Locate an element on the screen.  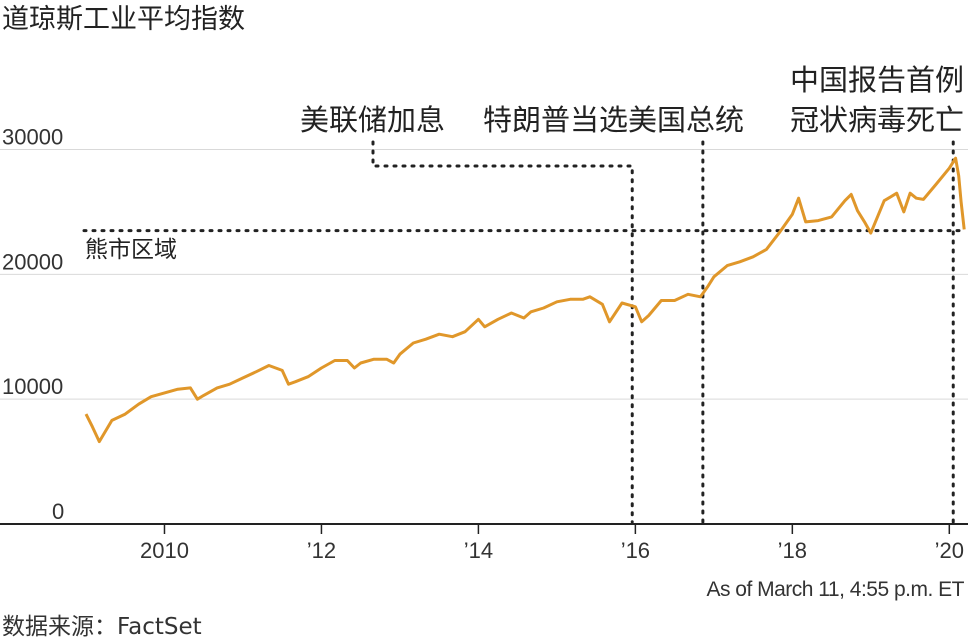
x-tick-label: ’18 is located at coordinates (792, 550).